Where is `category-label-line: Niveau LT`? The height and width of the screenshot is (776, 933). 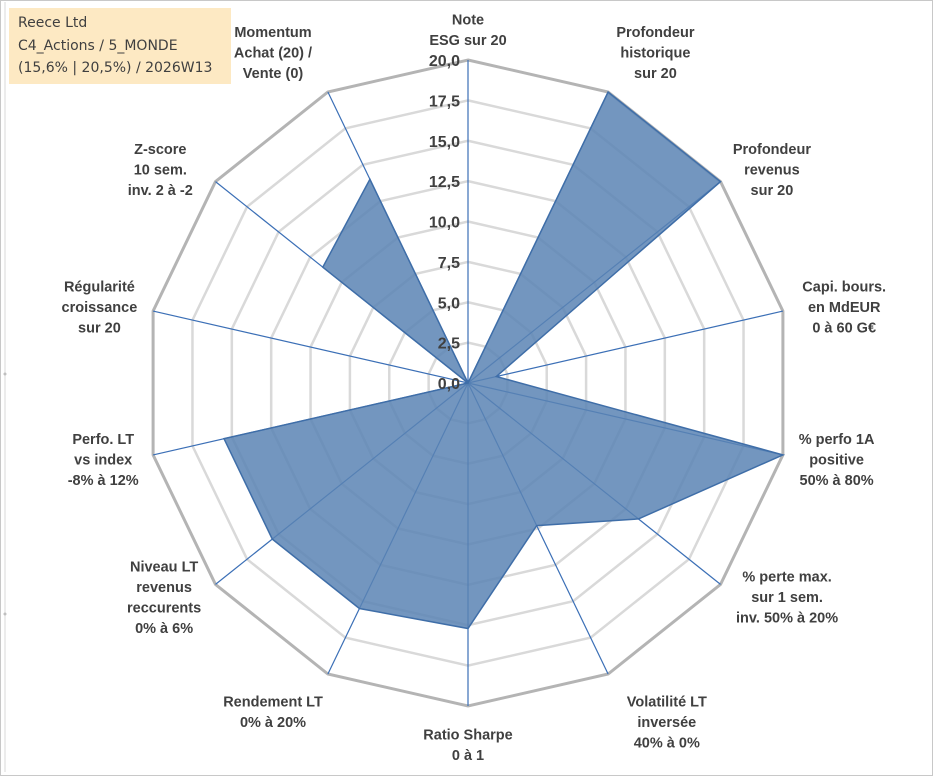 category-label-line: Niveau LT is located at coordinates (164, 567).